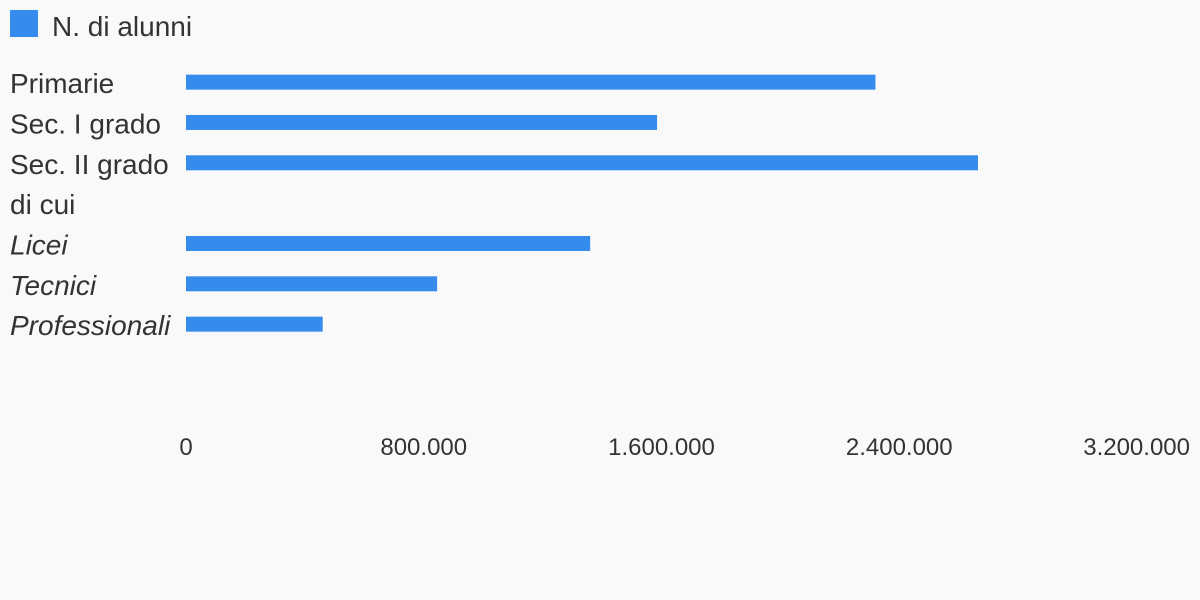 This screenshot has height=600, width=1200. Describe the element at coordinates (89, 164) in the screenshot. I see `category-label-sec-ii-grado: Sec. II grado` at that location.